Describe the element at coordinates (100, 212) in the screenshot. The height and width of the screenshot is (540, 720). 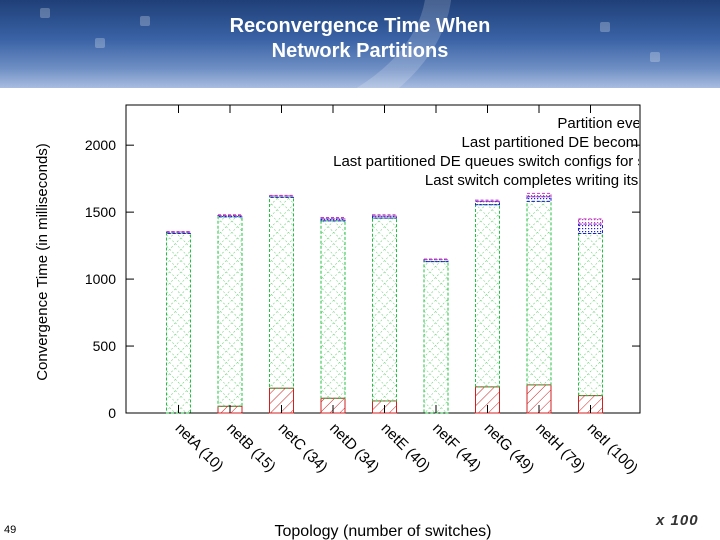
I see `y-tick-label: 1500` at that location.